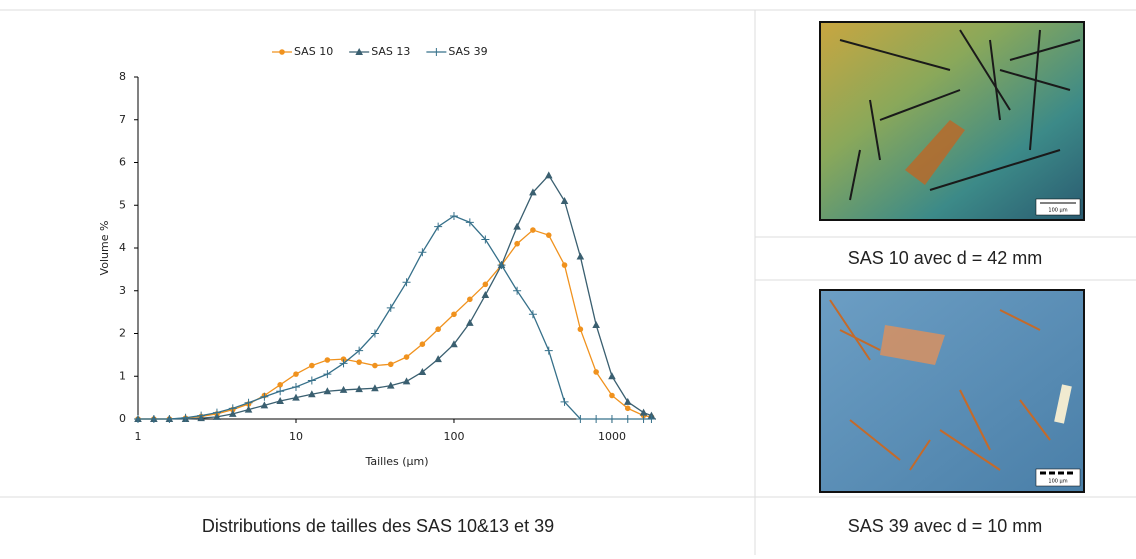  I want to click on legend-item: SAS 39, so click(457, 51).